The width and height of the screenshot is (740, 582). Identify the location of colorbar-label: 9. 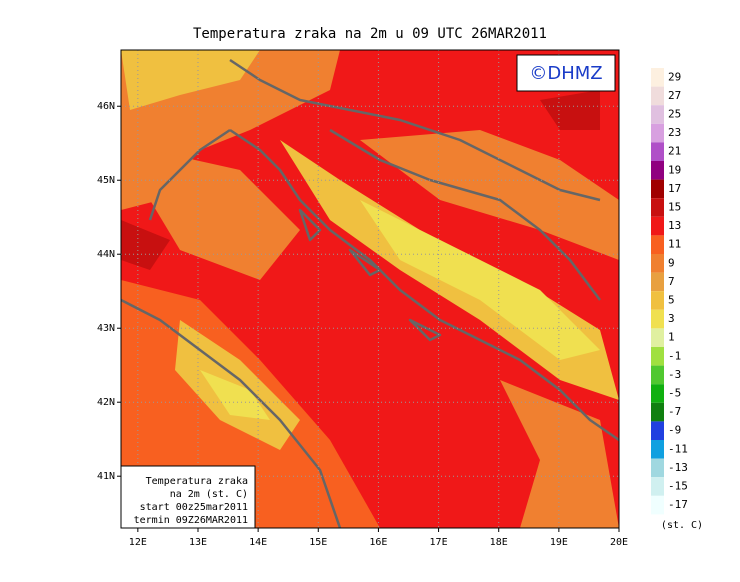
(671, 262).